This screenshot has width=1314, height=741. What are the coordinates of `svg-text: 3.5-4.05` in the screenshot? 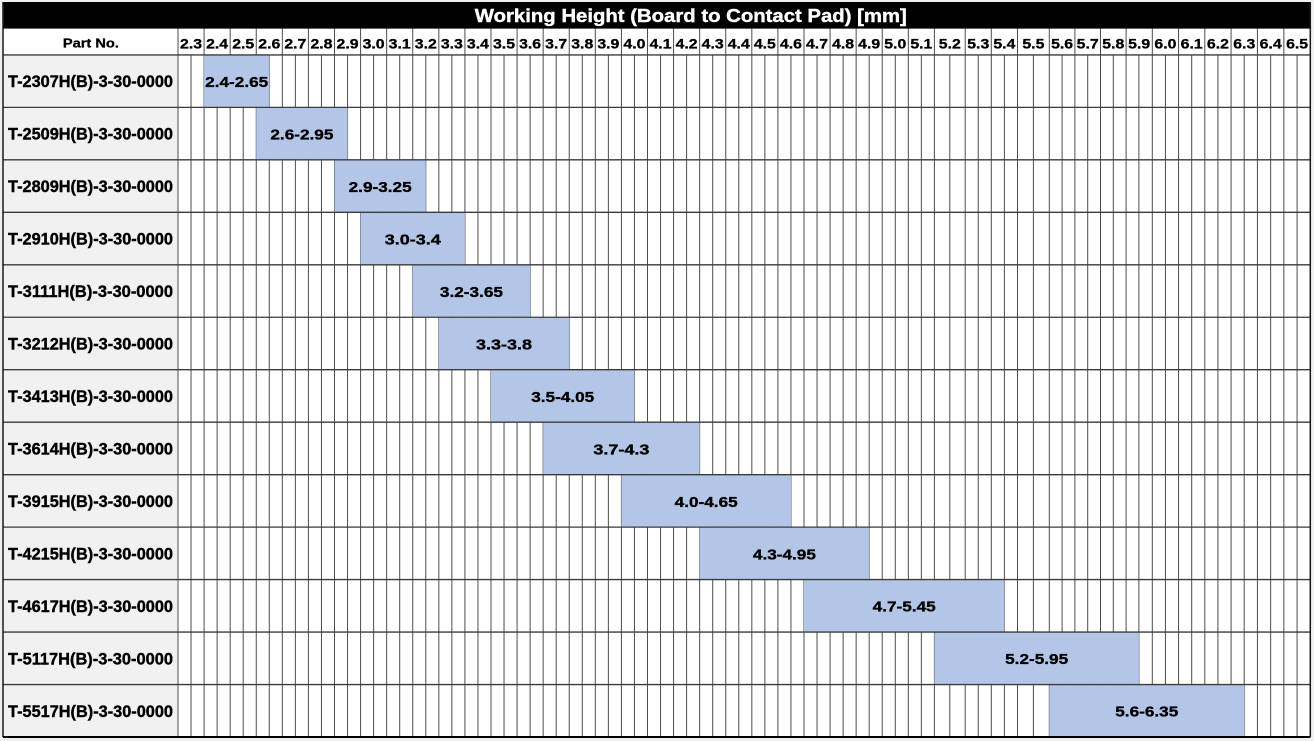 It's located at (562, 397).